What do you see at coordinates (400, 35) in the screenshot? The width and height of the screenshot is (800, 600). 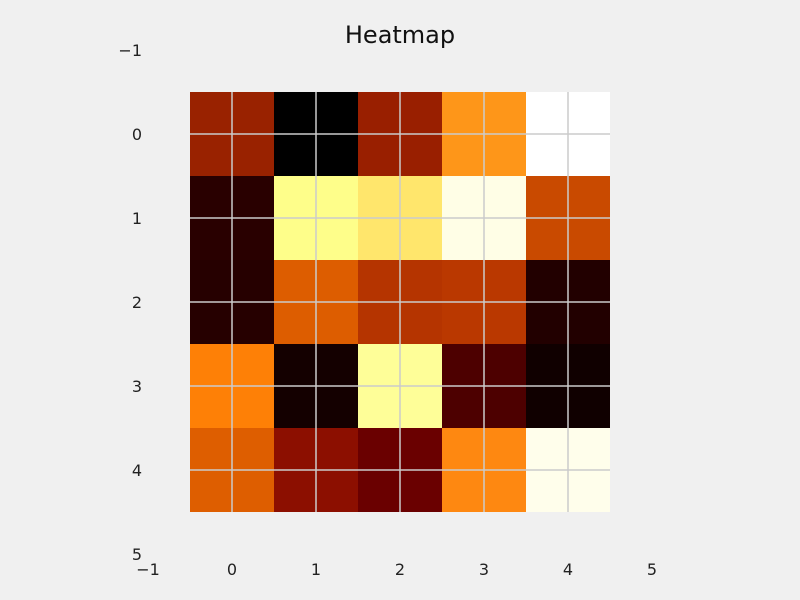 I see `chart-title: Heatmap` at bounding box center [400, 35].